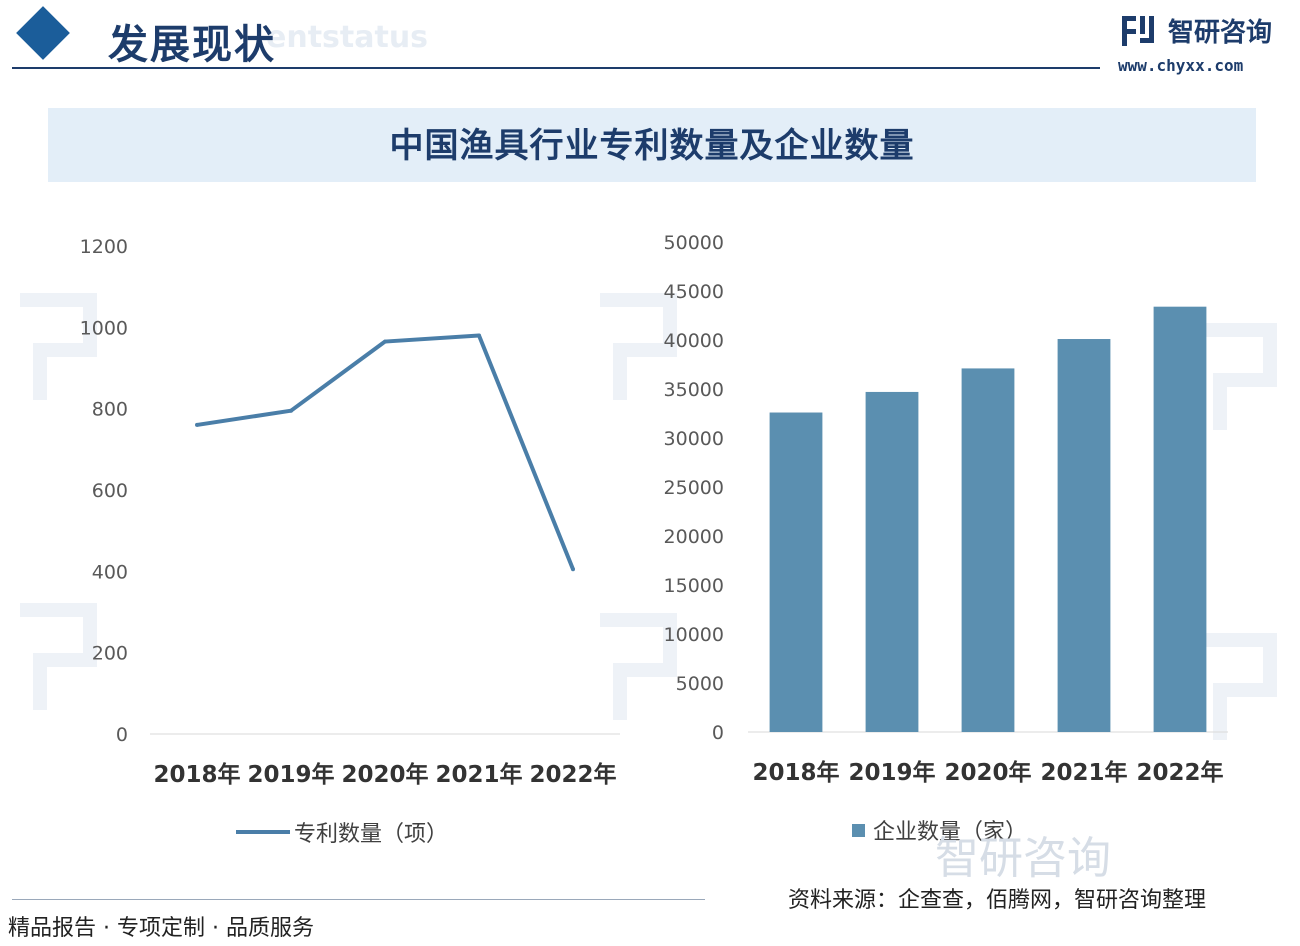 The height and width of the screenshot is (946, 1300). What do you see at coordinates (718, 733) in the screenshot?
I see `bar-y-tick-label: 0` at bounding box center [718, 733].